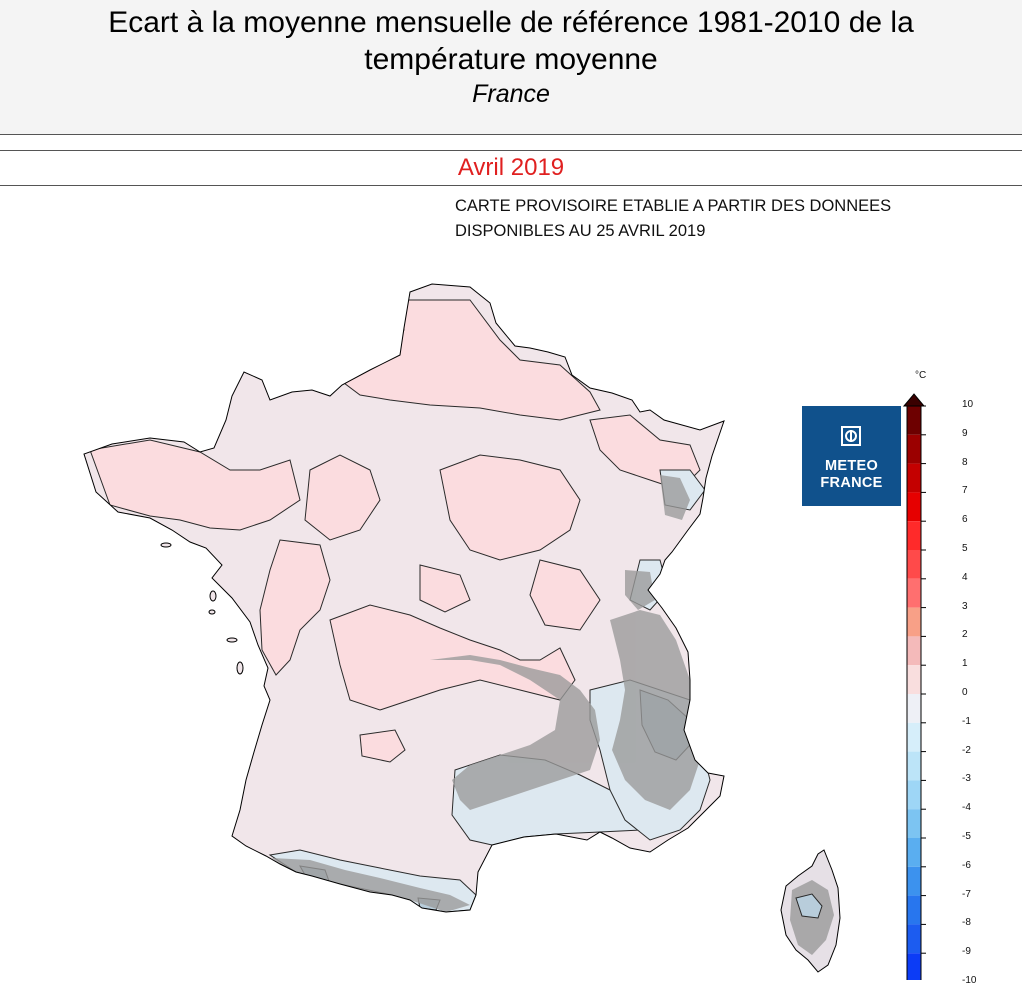  What do you see at coordinates (966, 750) in the screenshot?
I see `legend-tick-label: -2` at bounding box center [966, 750].